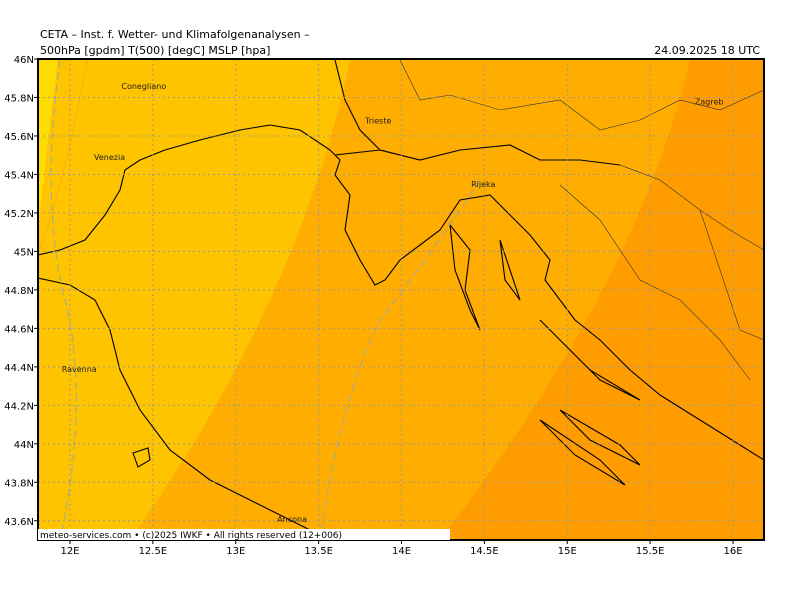  I want to click on city-label: Trieste, so click(377, 121).